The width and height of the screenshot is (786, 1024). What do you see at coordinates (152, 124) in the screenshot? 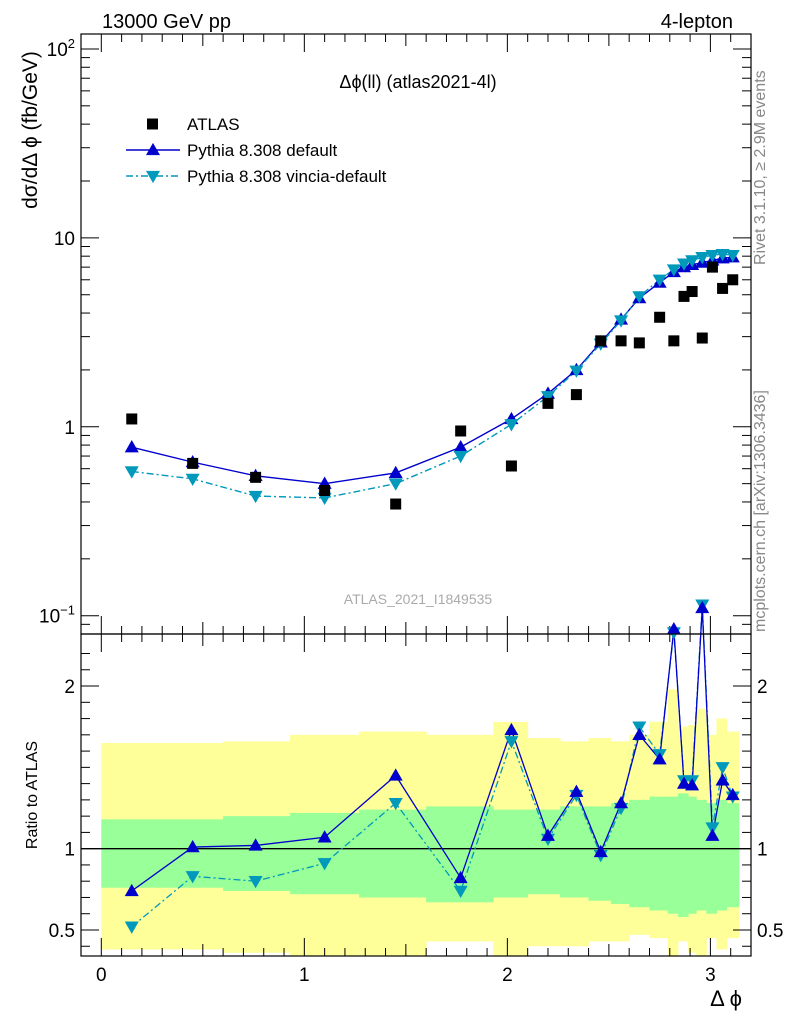
I see `legend-marker-atlas` at bounding box center [152, 124].